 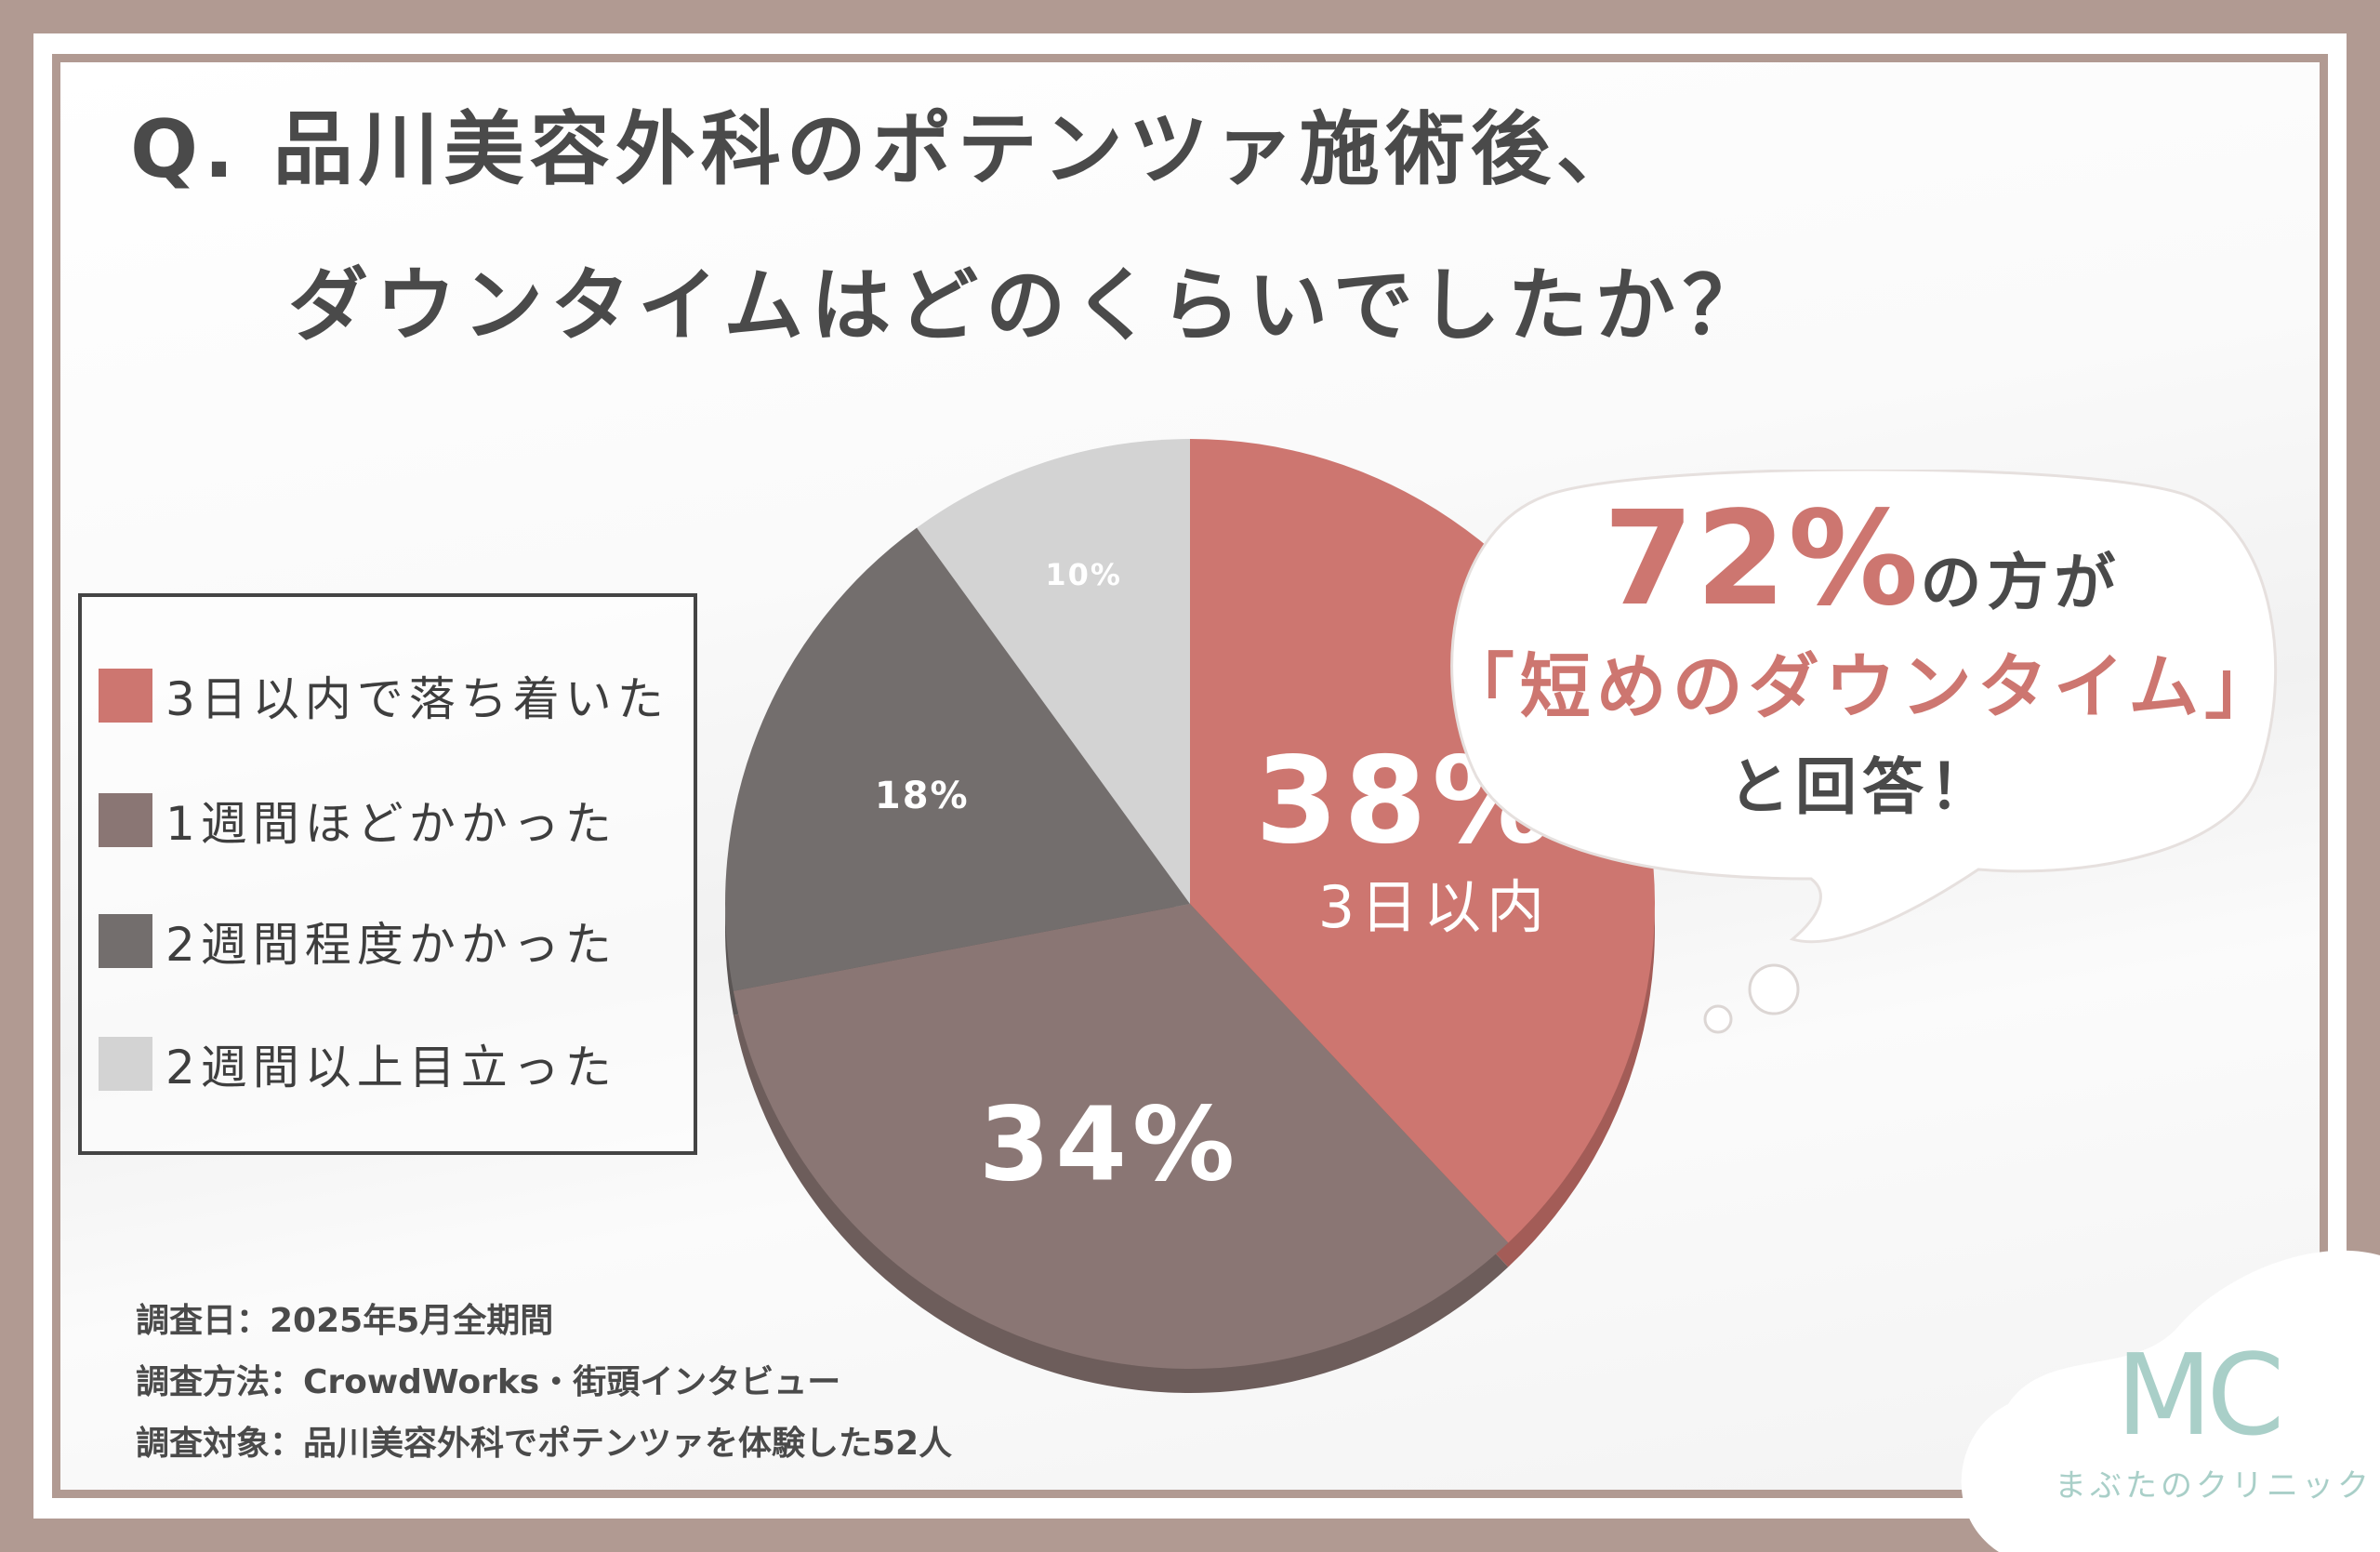 I want to click on speech-bubble, so click(x=1864, y=707).